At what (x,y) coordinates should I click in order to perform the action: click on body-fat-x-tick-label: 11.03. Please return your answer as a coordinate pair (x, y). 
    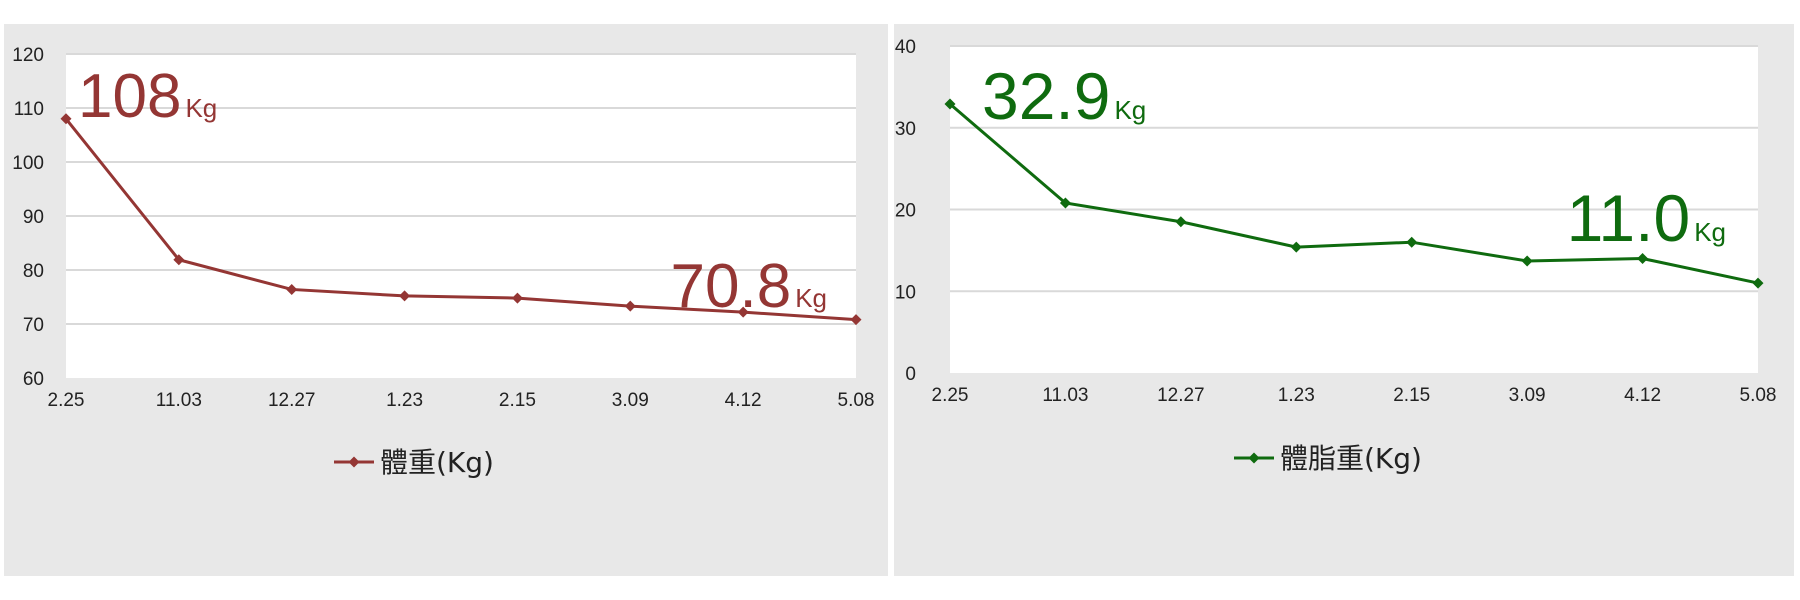
    Looking at the image, I should click on (1065, 395).